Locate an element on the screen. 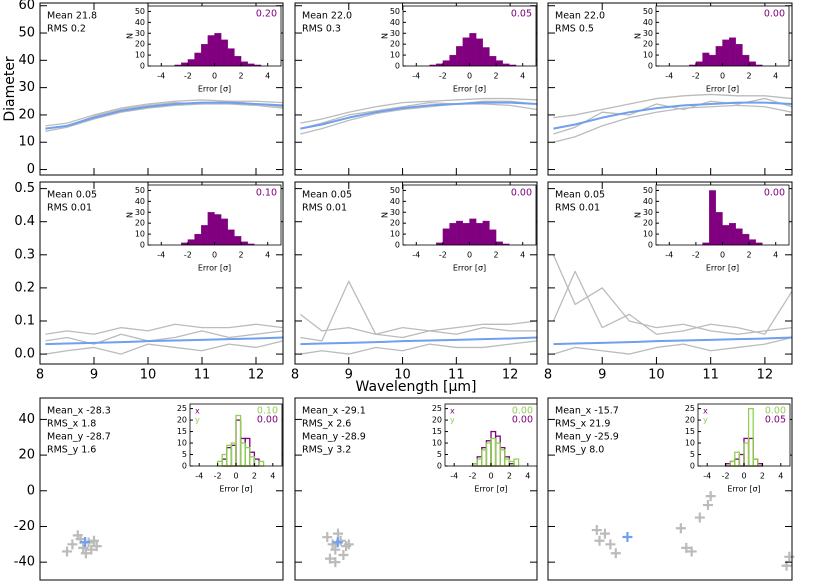  x-axis-label: Wavelength [μm] is located at coordinates (416, 387).